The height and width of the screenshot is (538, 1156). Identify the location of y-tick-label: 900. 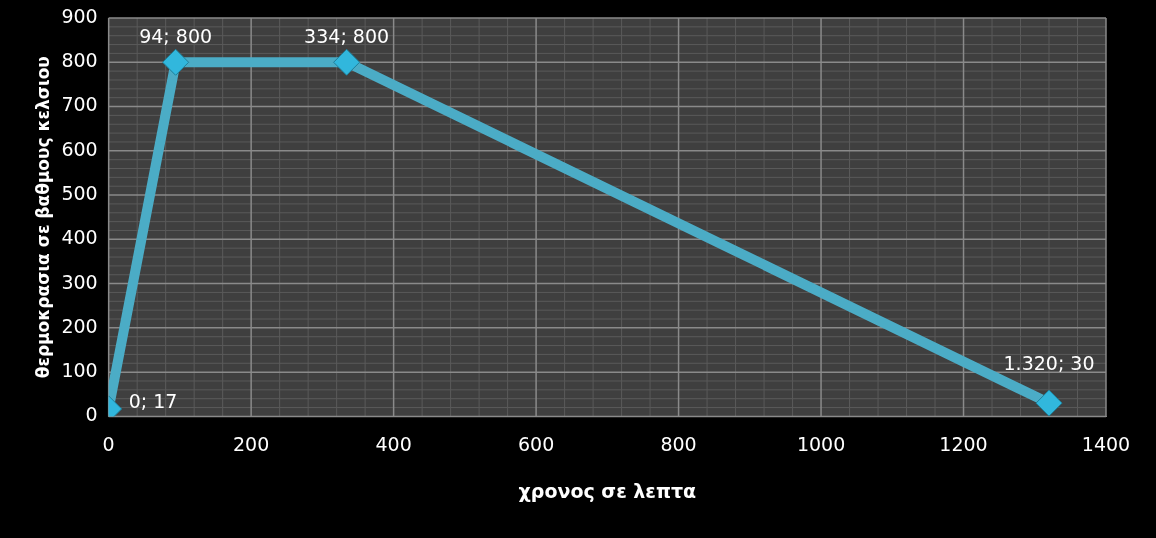
(79, 15).